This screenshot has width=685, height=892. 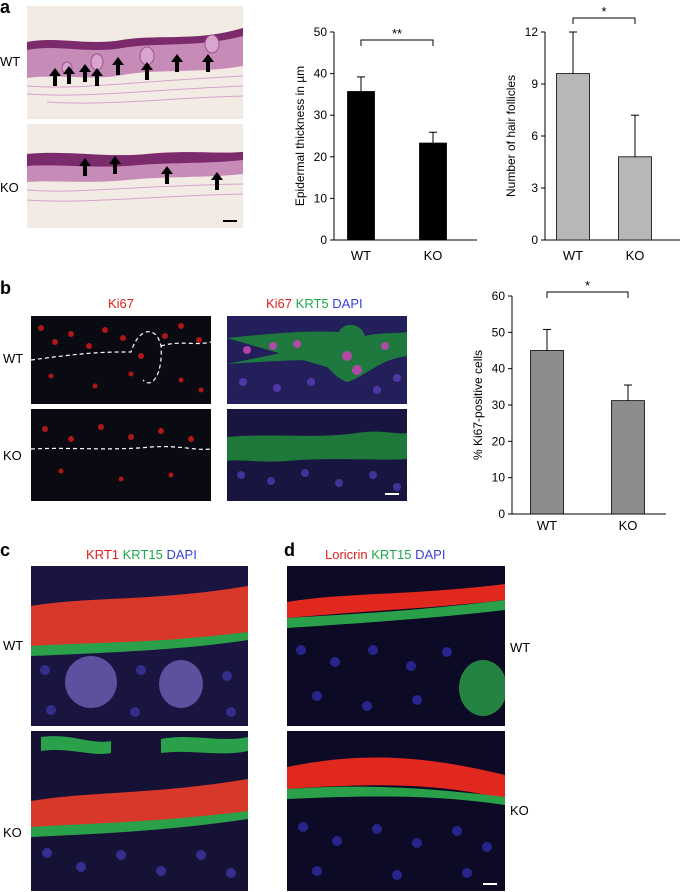 I want to click on title-part-krt1: KRT1, so click(x=102, y=554).